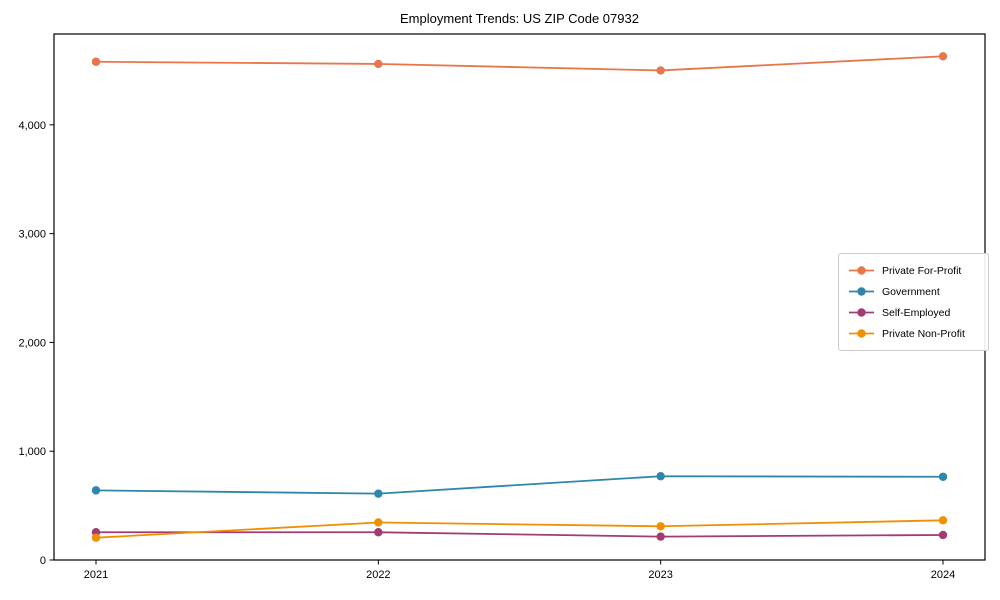 Image resolution: width=1000 pixels, height=600 pixels. Describe the element at coordinates (660, 575) in the screenshot. I see `x-tick-label: 2023` at that location.